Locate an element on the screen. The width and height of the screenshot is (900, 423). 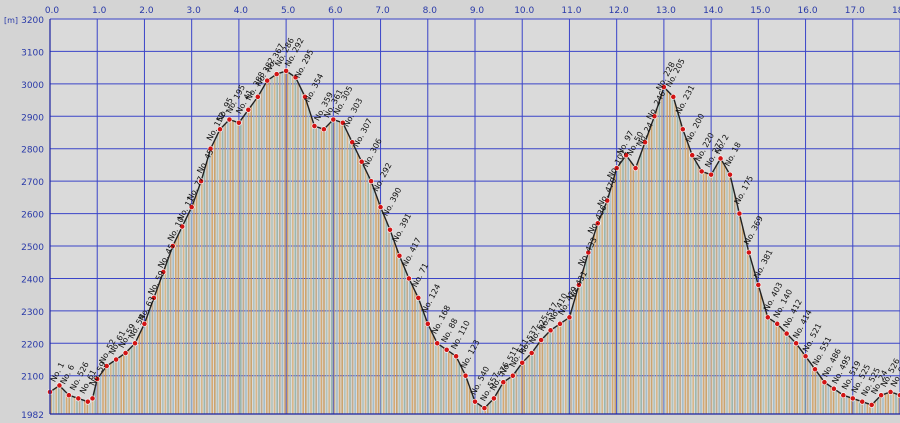
x-tick-label: 10.0 is located at coordinates (524, 11).